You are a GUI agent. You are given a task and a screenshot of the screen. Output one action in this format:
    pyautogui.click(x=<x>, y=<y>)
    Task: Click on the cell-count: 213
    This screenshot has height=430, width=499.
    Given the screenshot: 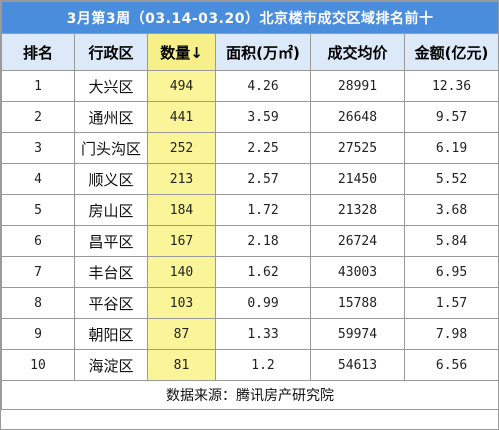 What is the action you would take?
    pyautogui.click(x=181, y=179)
    